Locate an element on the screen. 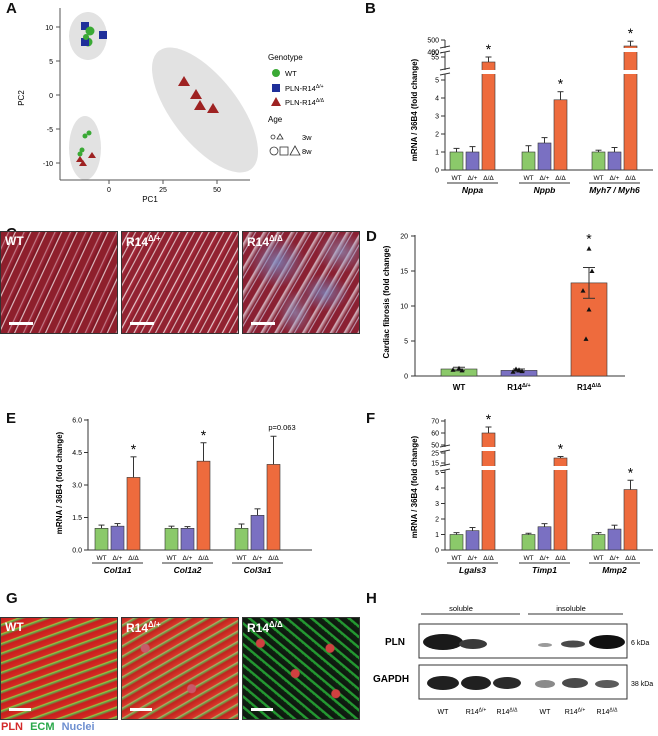 The height and width of the screenshot is (736, 658). if-label-hom: R14Δ/Δ is located at coordinates (265, 627).